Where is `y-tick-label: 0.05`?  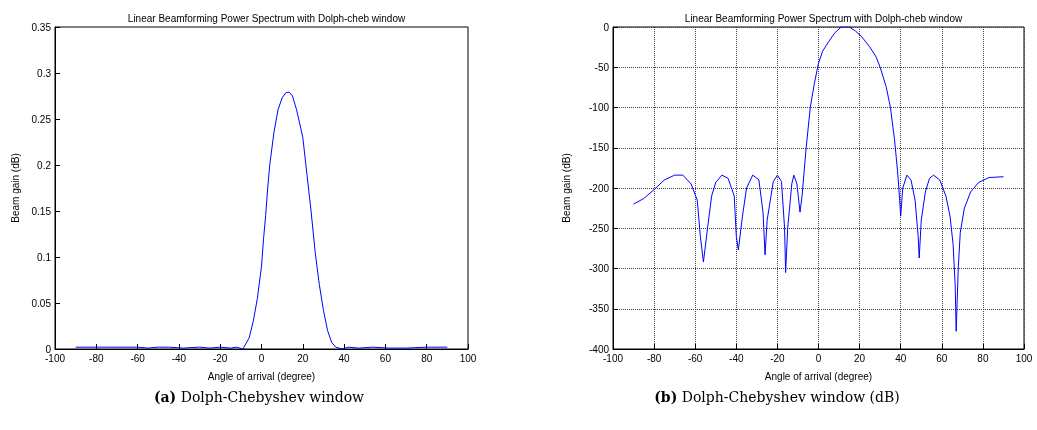 y-tick-label: 0.05 is located at coordinates (41, 303).